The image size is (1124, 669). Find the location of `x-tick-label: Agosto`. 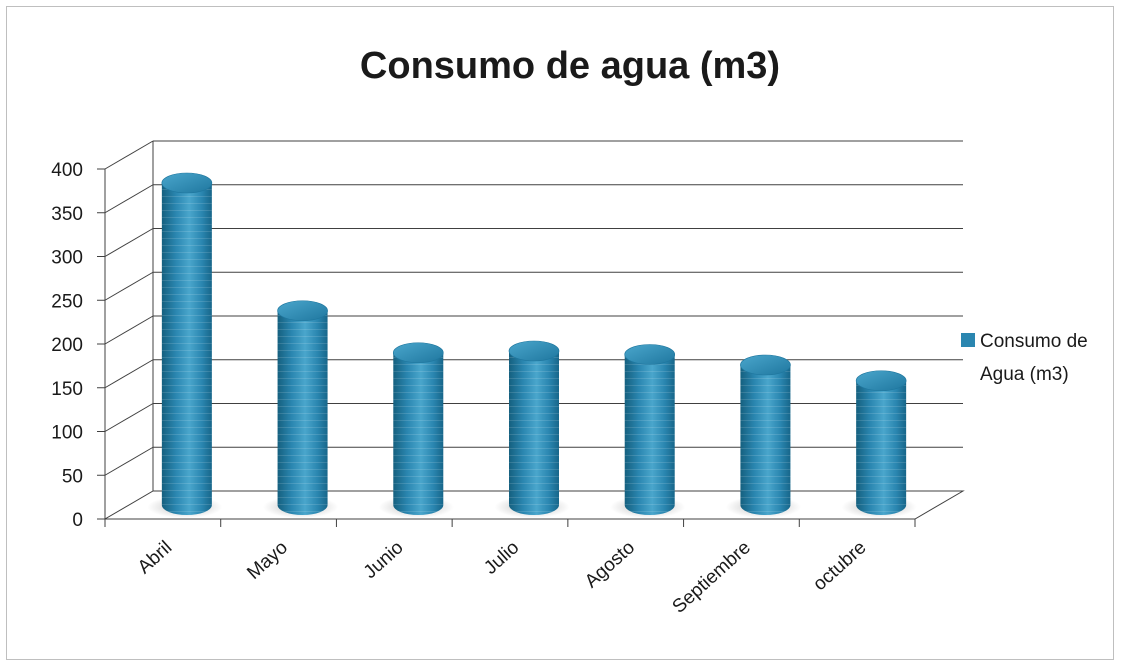

x-tick-label: Agosto is located at coordinates (610, 564).